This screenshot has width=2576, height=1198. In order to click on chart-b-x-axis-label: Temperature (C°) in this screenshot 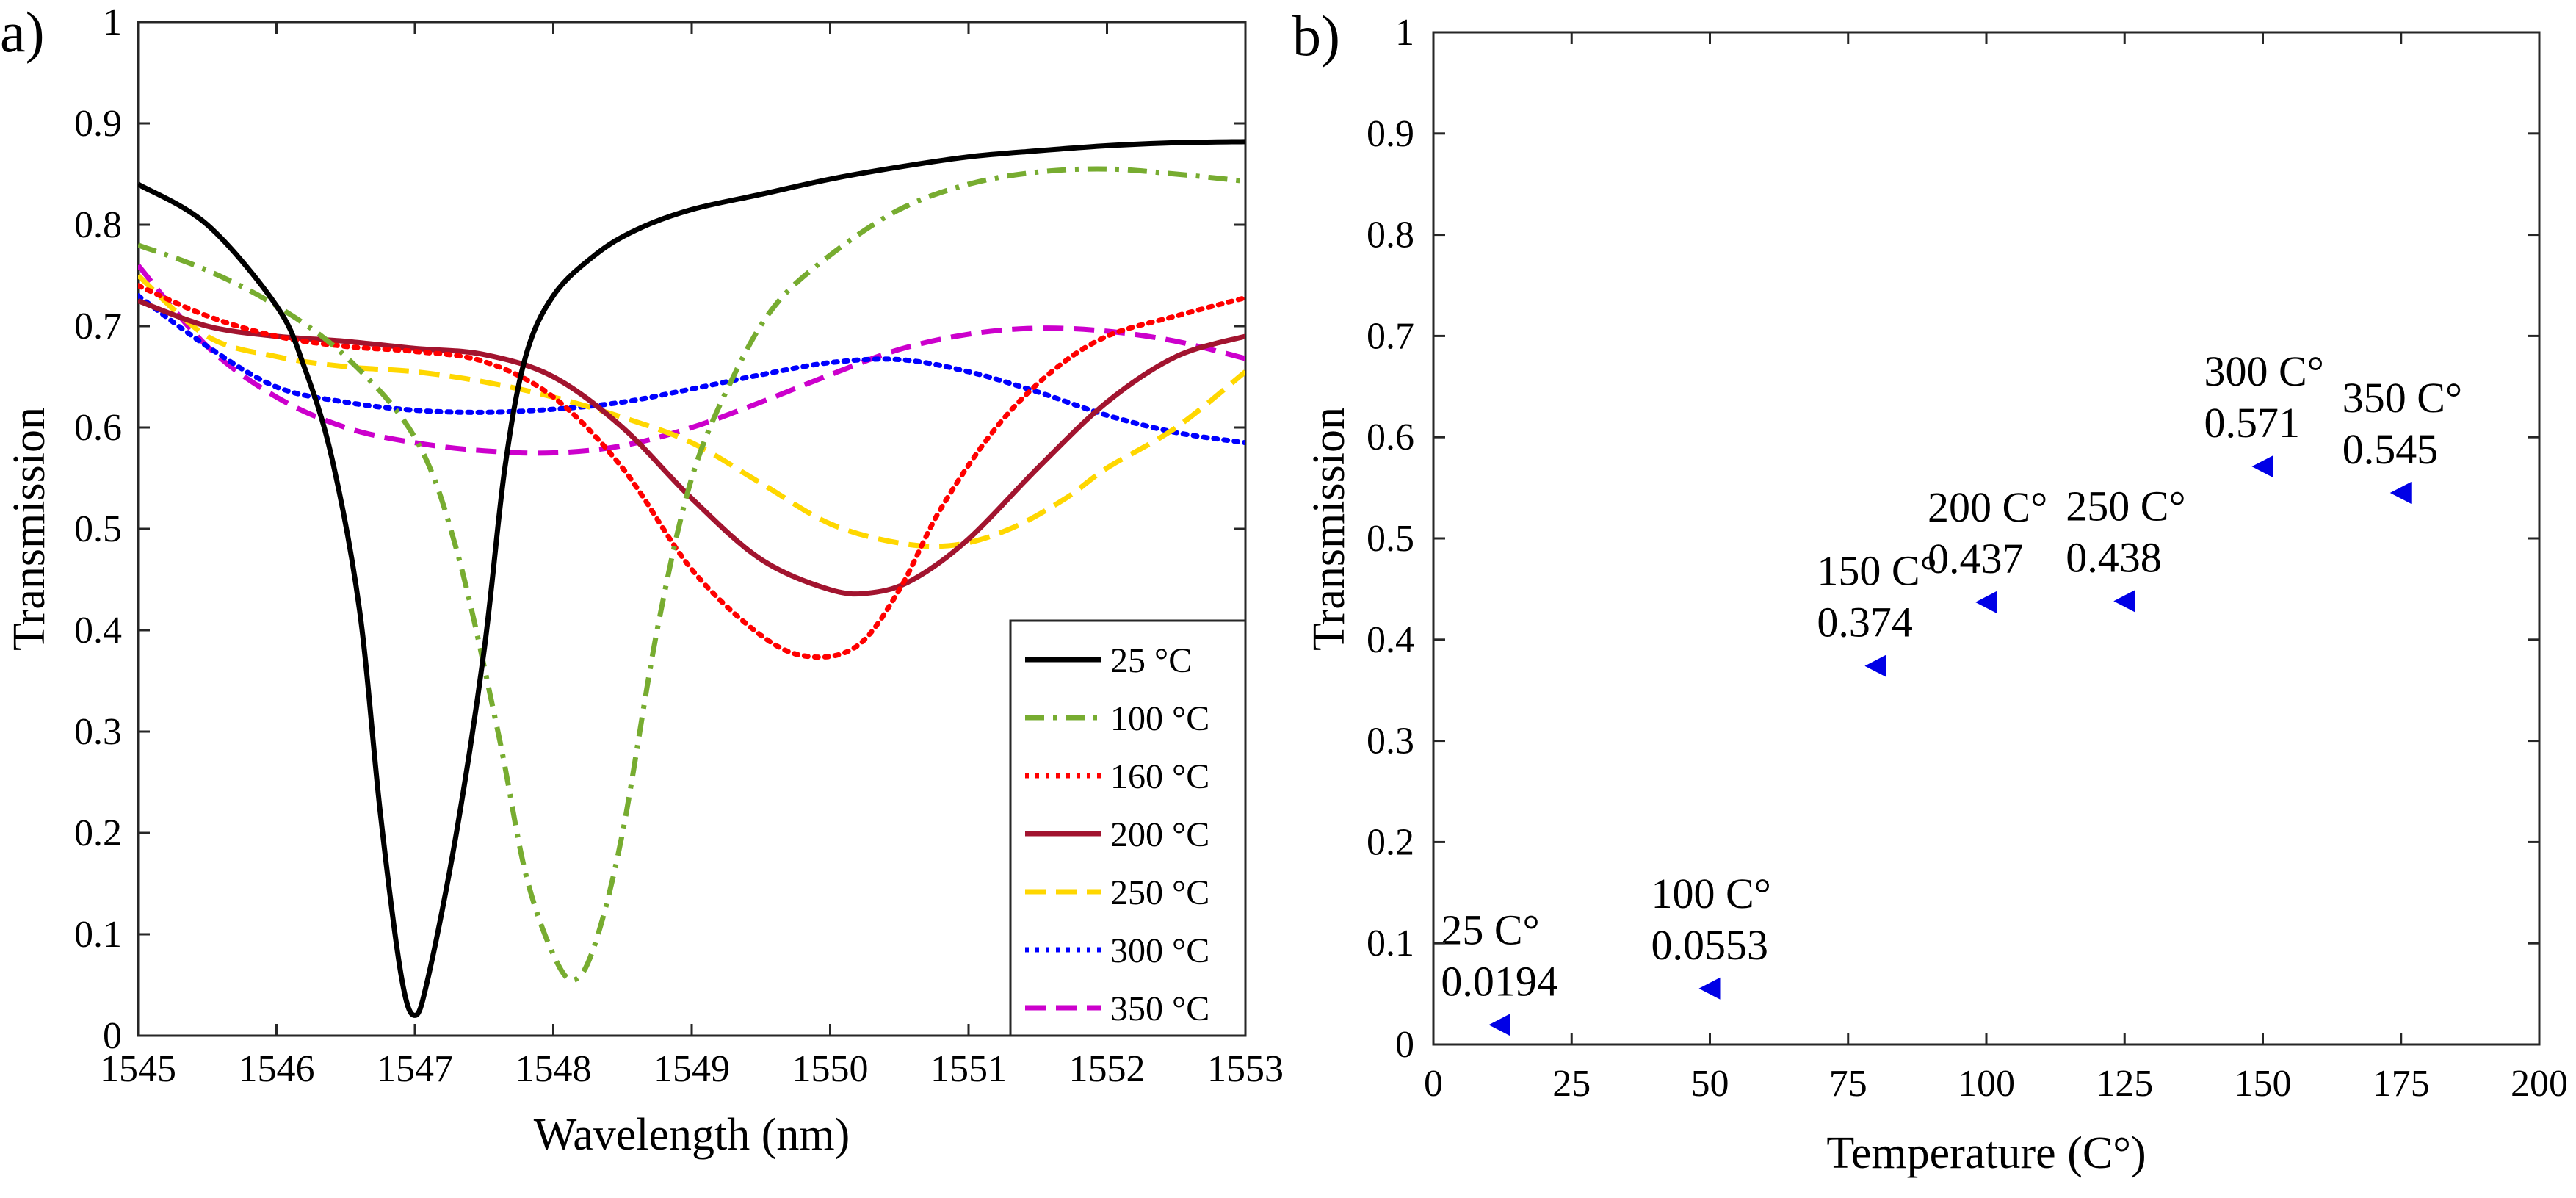, I will do `click(1986, 1153)`.